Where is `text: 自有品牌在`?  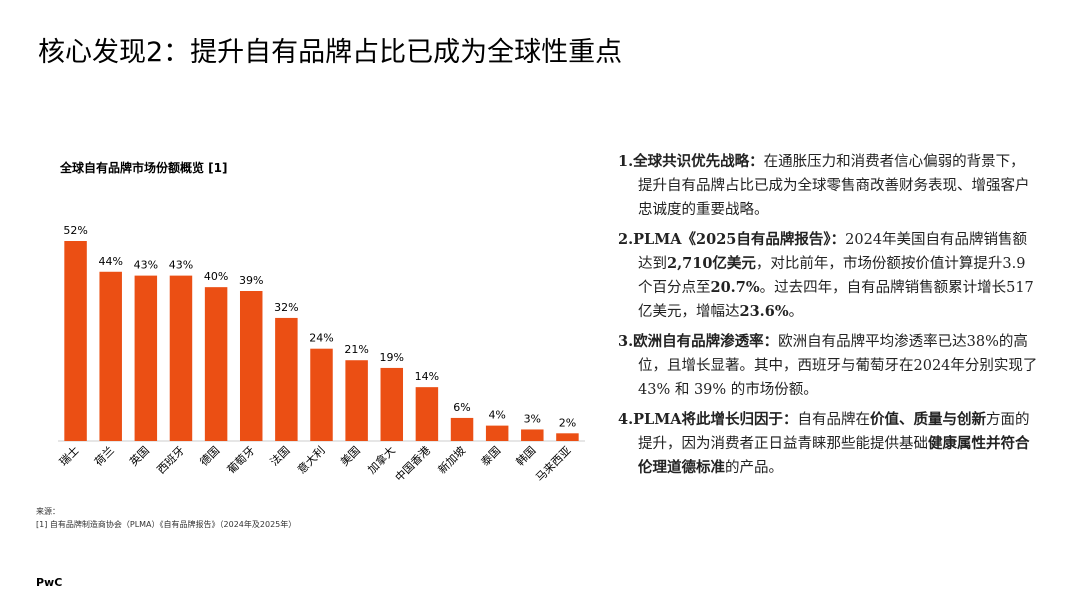 text: 自有品牌在 is located at coordinates (834, 420).